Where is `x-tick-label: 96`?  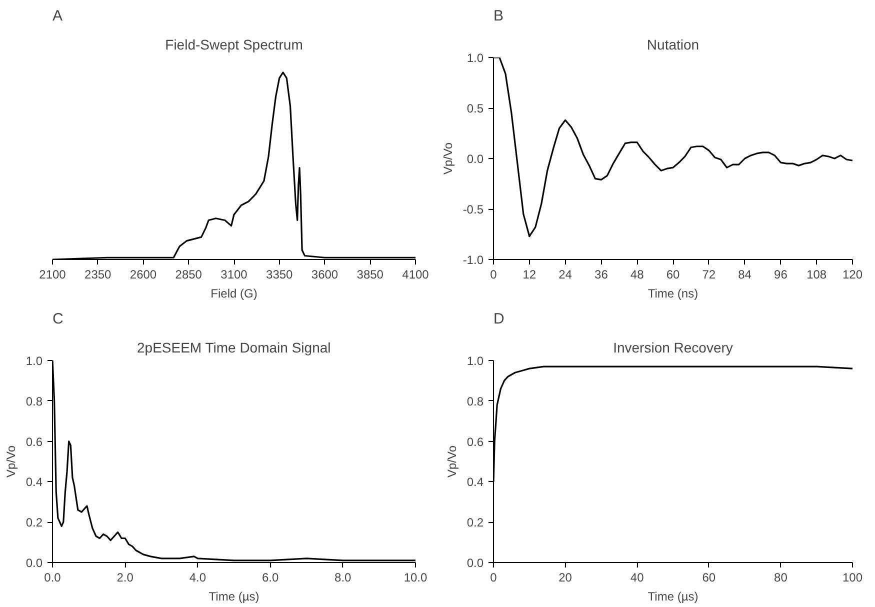
x-tick-label: 96 is located at coordinates (781, 275).